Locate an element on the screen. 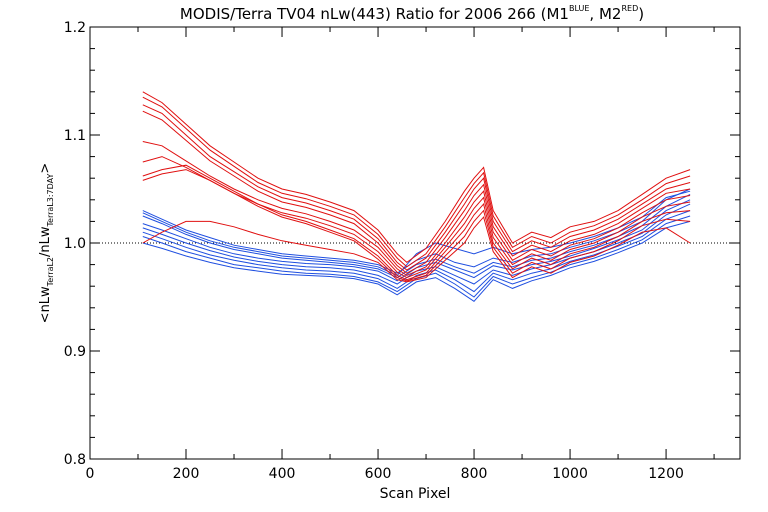  chart-title-mid: , M2 is located at coordinates (605, 14).